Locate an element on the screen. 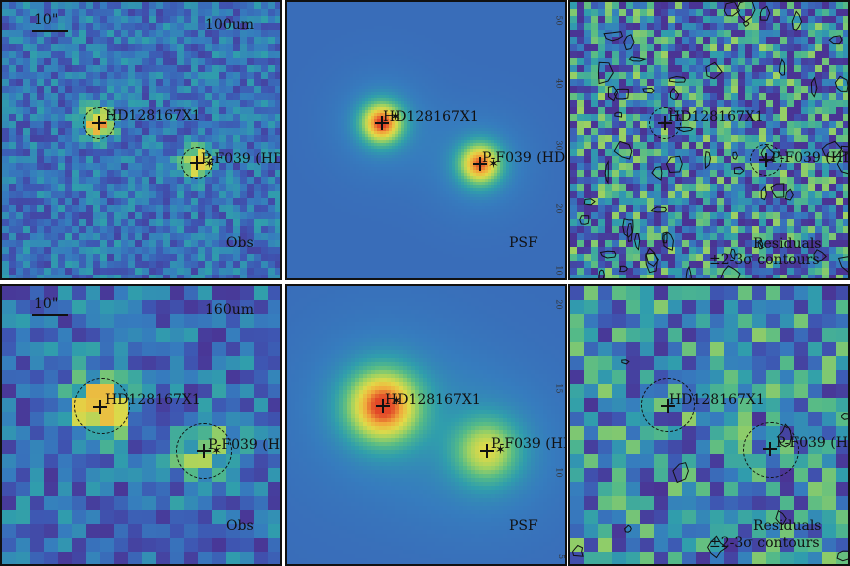 The image size is (850, 566). star-marker: ✶ is located at coordinates (209, 164).